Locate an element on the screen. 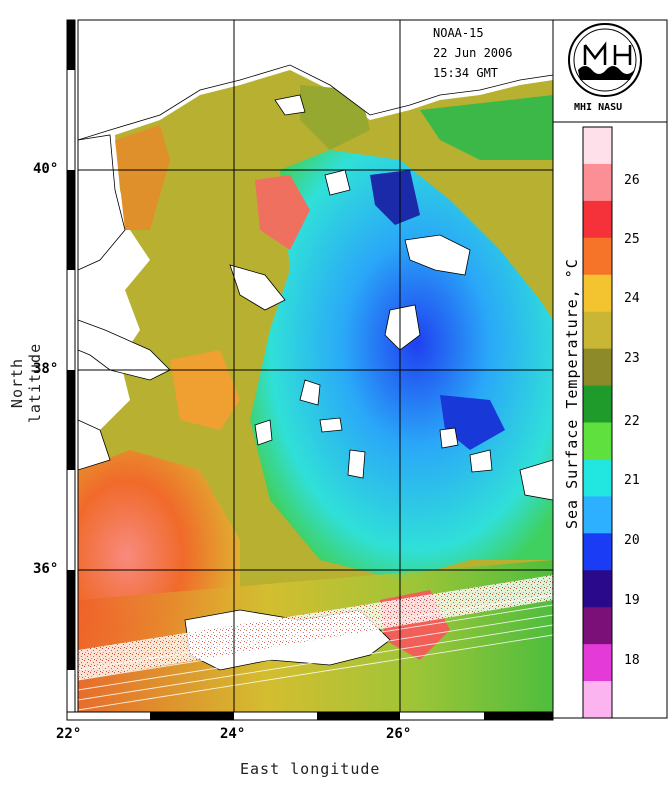 This screenshot has height=805, width=668. lon-tick-24: 24° is located at coordinates (233, 734).